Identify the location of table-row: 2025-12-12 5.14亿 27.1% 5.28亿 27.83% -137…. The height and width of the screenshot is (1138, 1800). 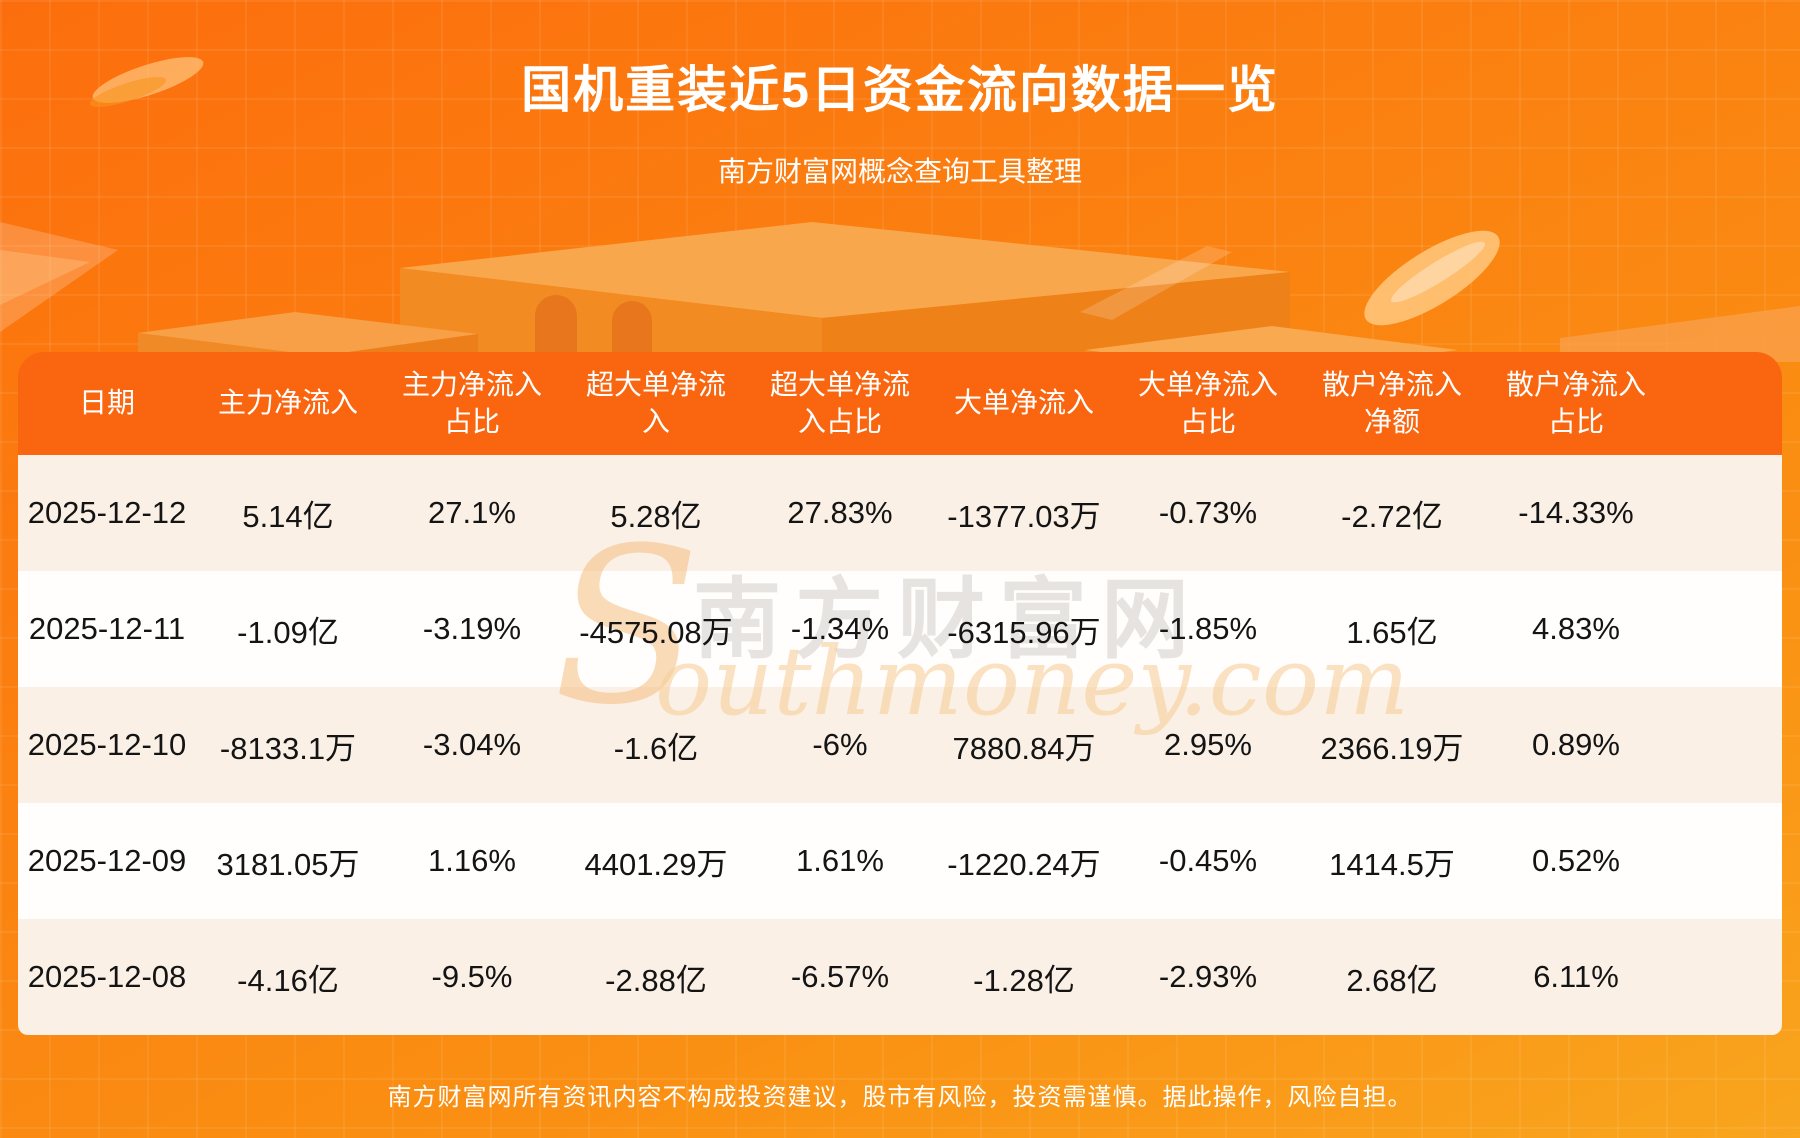
(900, 513).